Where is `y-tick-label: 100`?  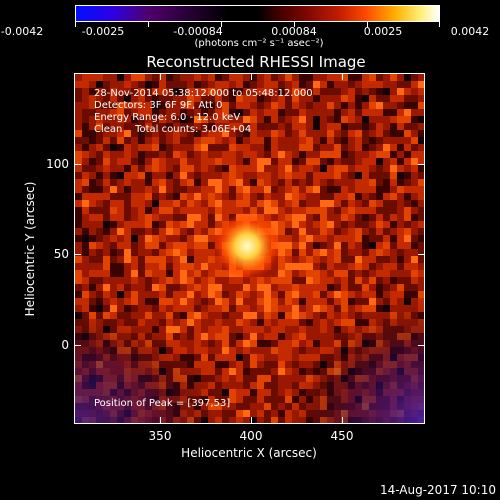 y-tick-label: 100 is located at coordinates (57, 164).